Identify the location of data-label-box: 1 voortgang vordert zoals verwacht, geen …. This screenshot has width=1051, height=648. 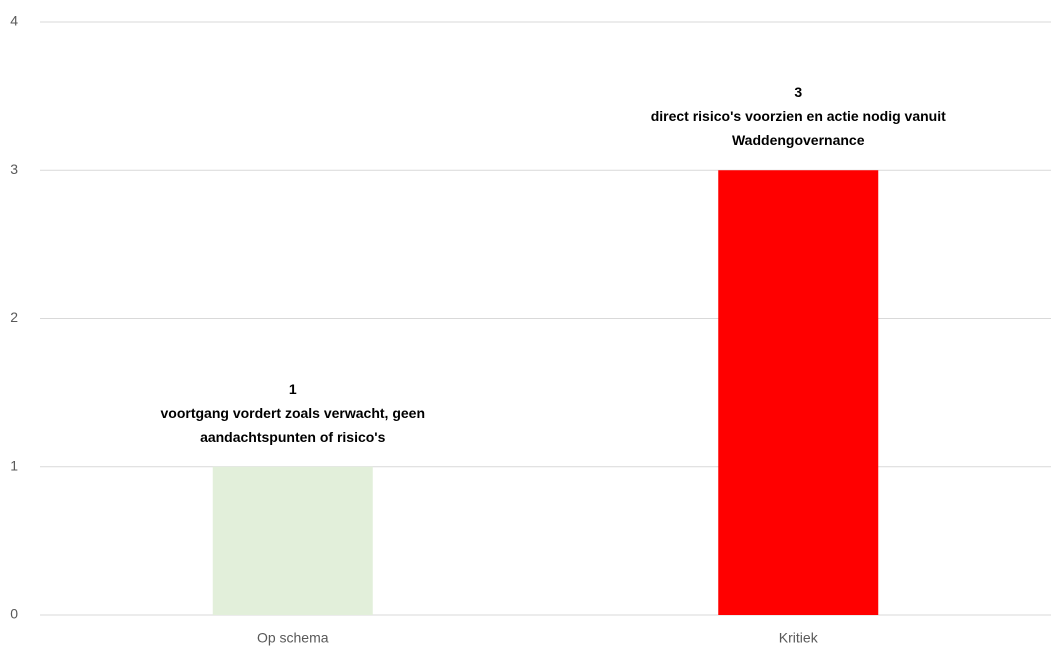
(293, 388).